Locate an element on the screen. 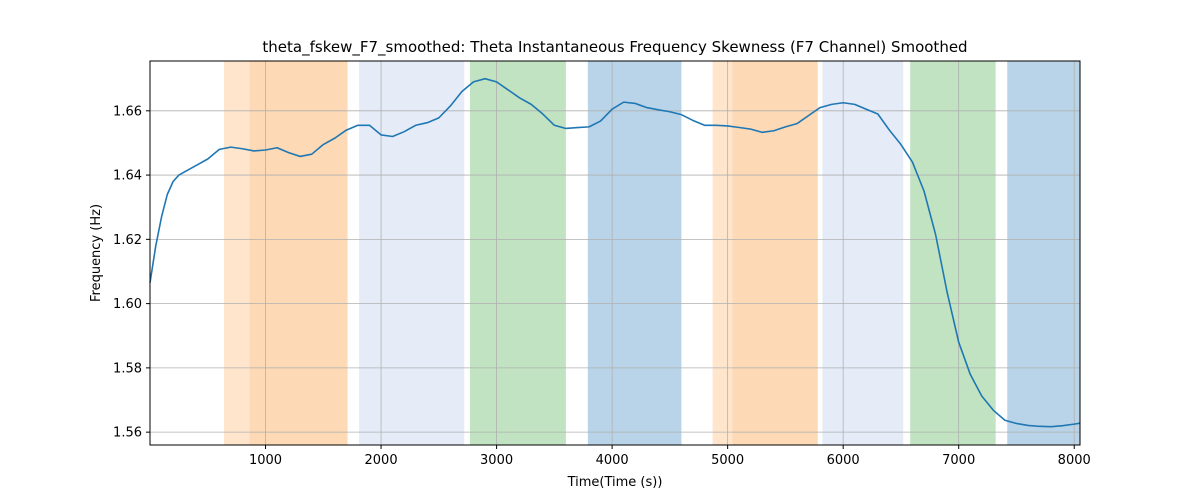 This screenshot has width=1200, height=500. y-axis-ticks: 1.56 1.58 1.60 1.62 1.64 1.66 is located at coordinates (131, 272).